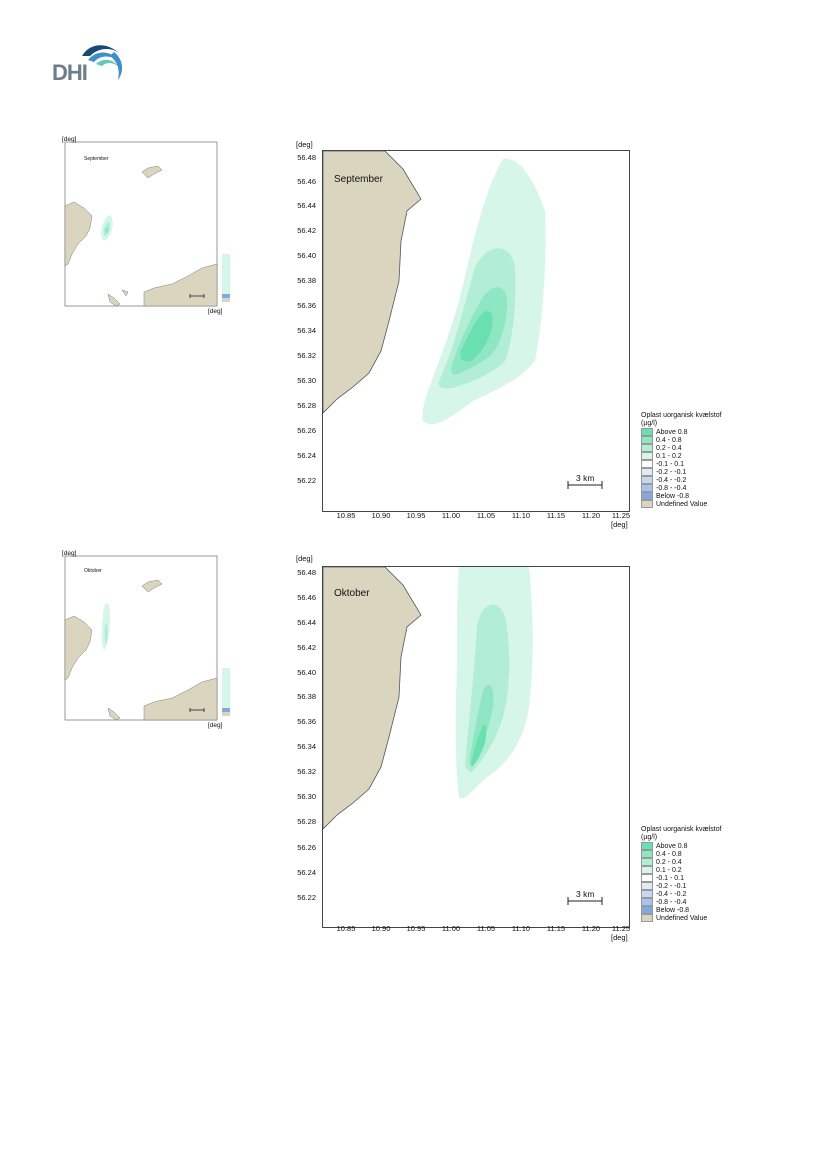 The width and height of the screenshot is (827, 1169). I want to click on thumbnail-month-label: Oktober, so click(93, 571).